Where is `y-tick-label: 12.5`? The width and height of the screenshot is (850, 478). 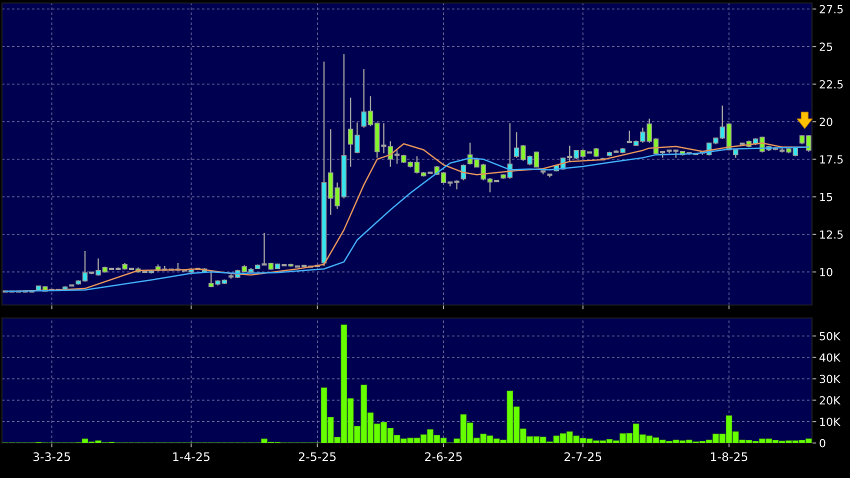
y-tick-label: 12.5 is located at coordinates (831, 234).